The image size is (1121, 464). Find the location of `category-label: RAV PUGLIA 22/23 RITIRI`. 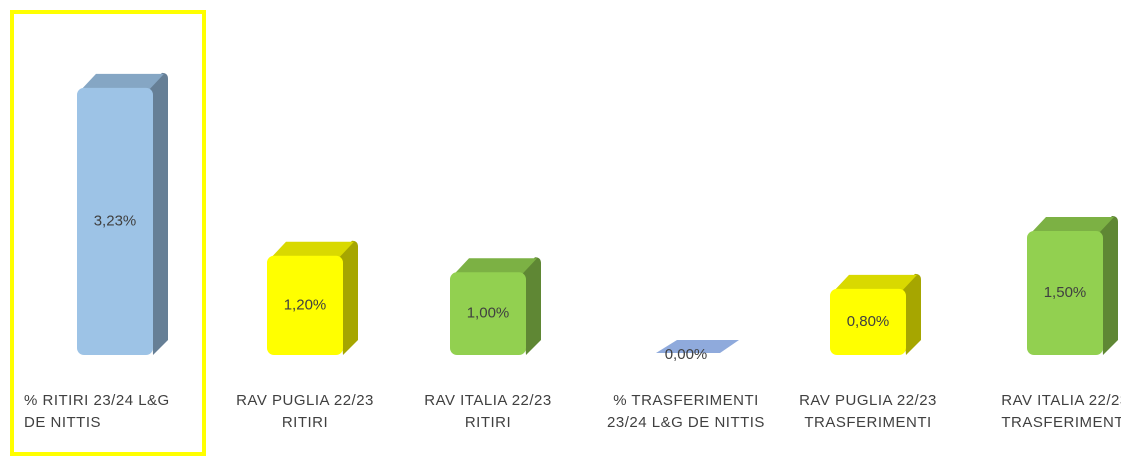

category-label: RAV PUGLIA 22/23 RITIRI is located at coordinates (305, 411).